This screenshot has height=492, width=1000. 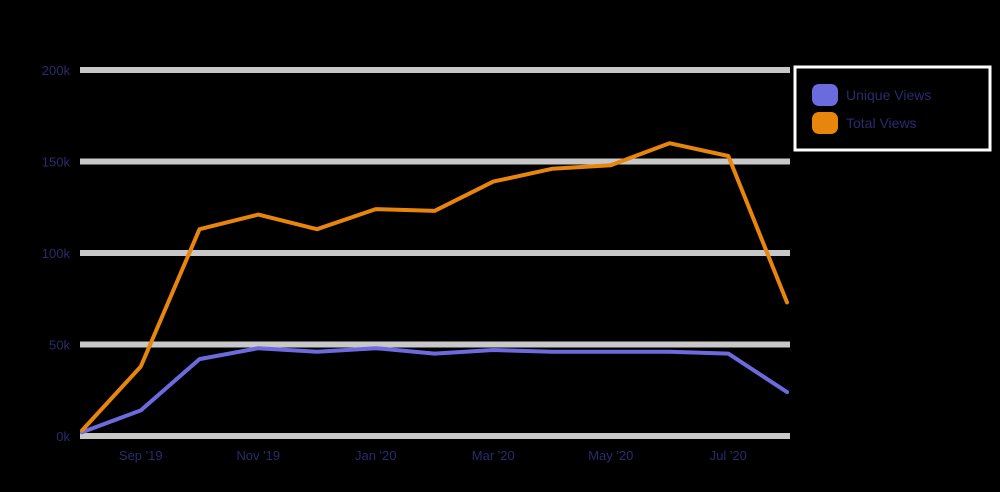 What do you see at coordinates (888, 95) in the screenshot?
I see `legend-label: Unique Views` at bounding box center [888, 95].